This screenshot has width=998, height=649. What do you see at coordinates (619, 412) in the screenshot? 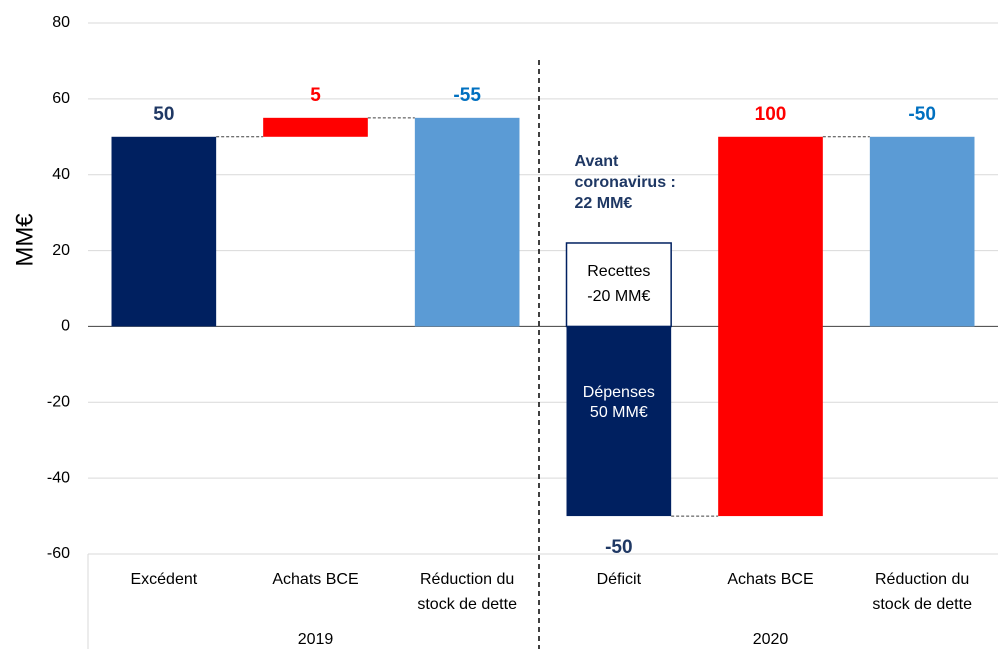
I see `annotation: 50 MM€` at bounding box center [619, 412].